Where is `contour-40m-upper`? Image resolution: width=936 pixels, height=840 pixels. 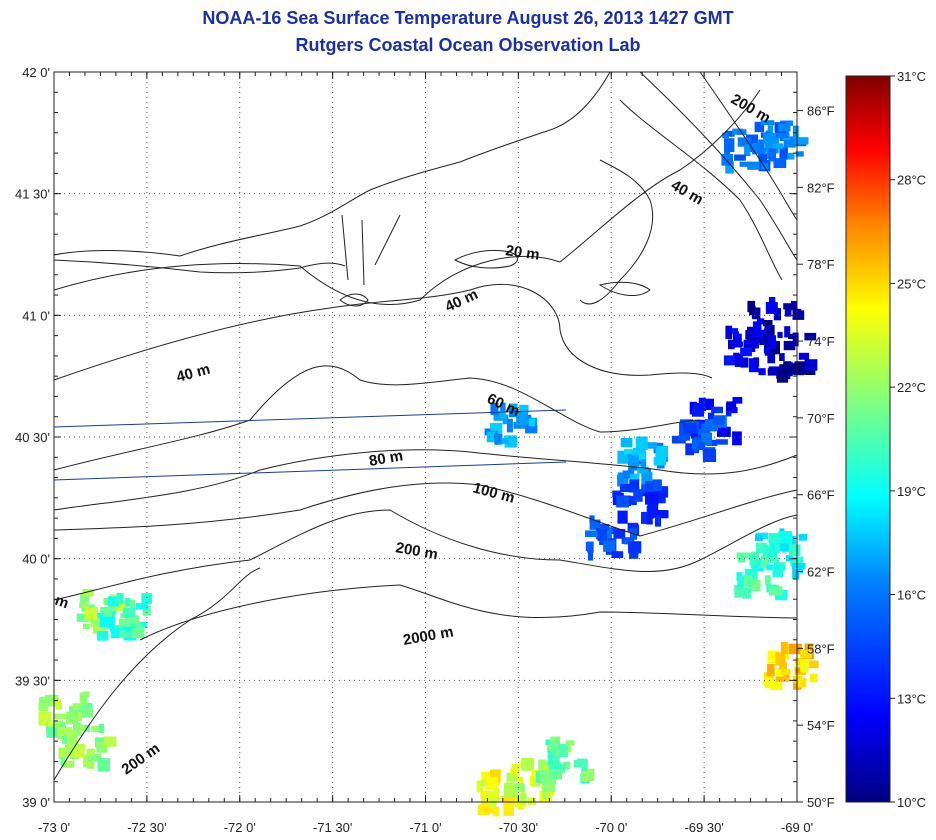
contour-40m-upper is located at coordinates (701, 190).